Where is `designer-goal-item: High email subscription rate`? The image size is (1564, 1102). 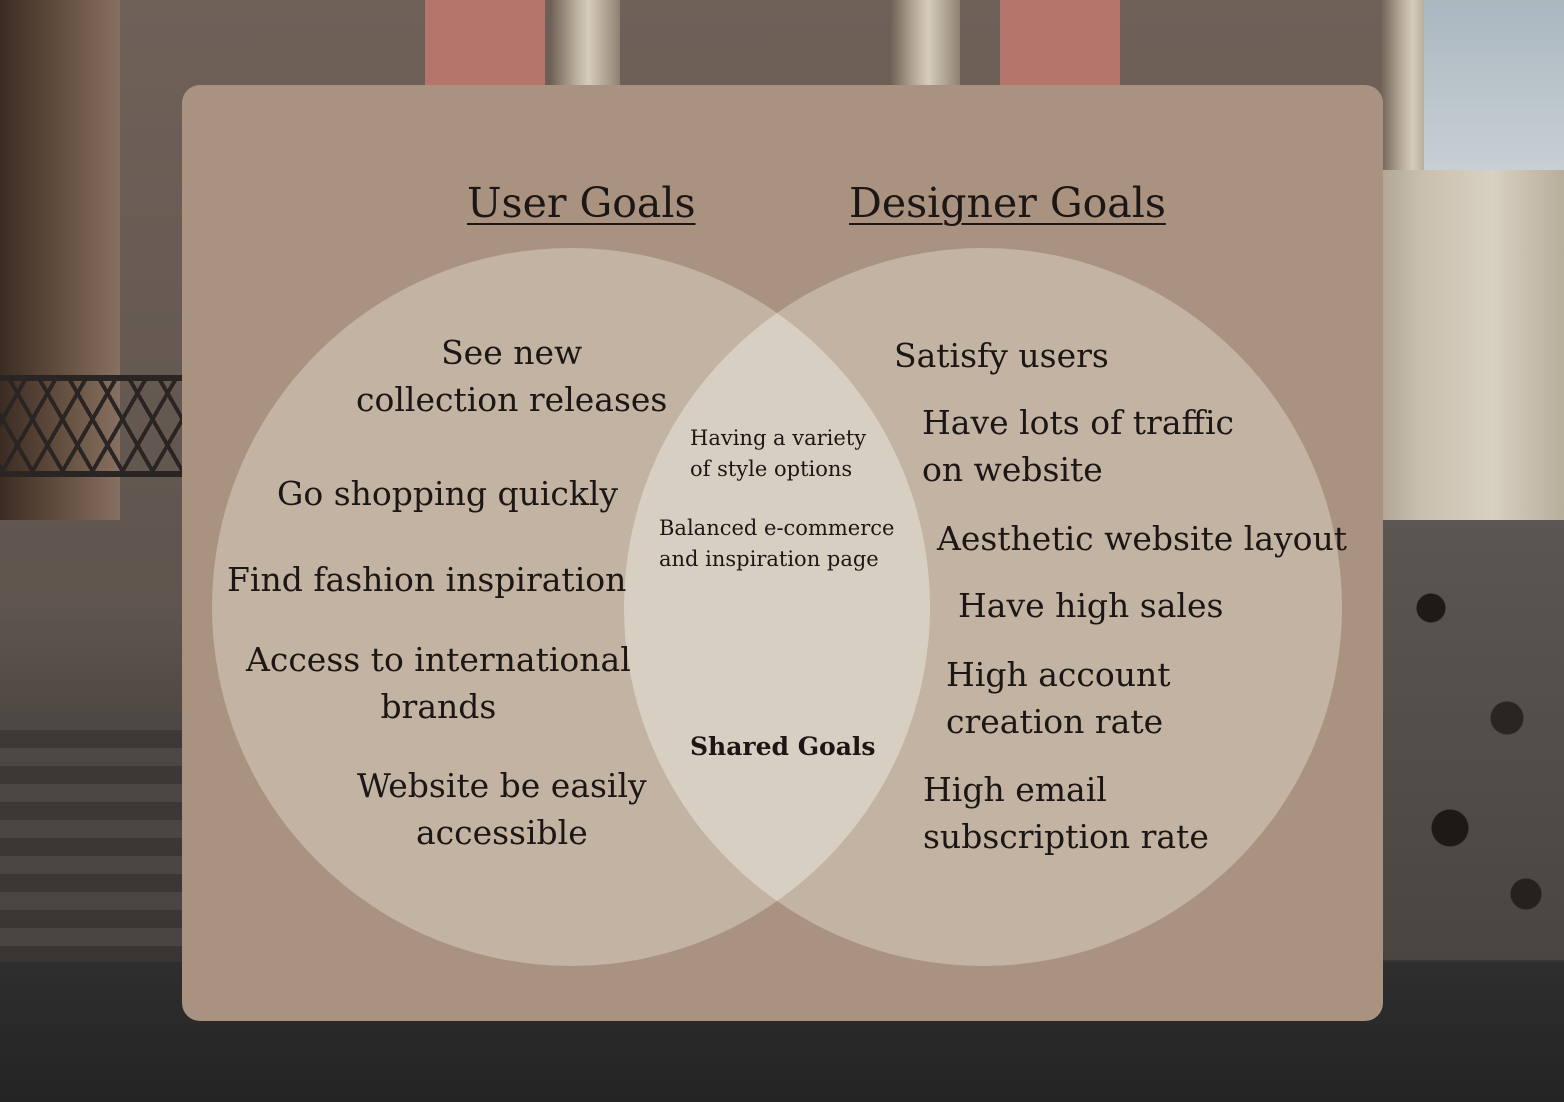
designer-goal-item: High email subscription rate is located at coordinates (1066, 813).